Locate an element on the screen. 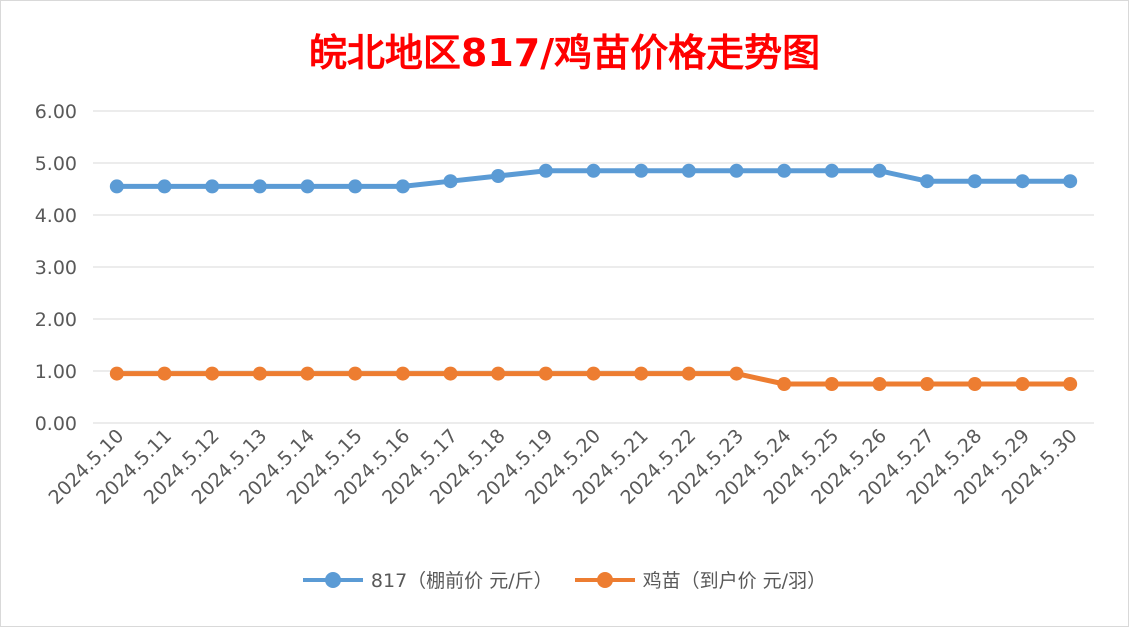 This screenshot has height=627, width=1129. y-tick-label: 2.00 is located at coordinates (56, 320).